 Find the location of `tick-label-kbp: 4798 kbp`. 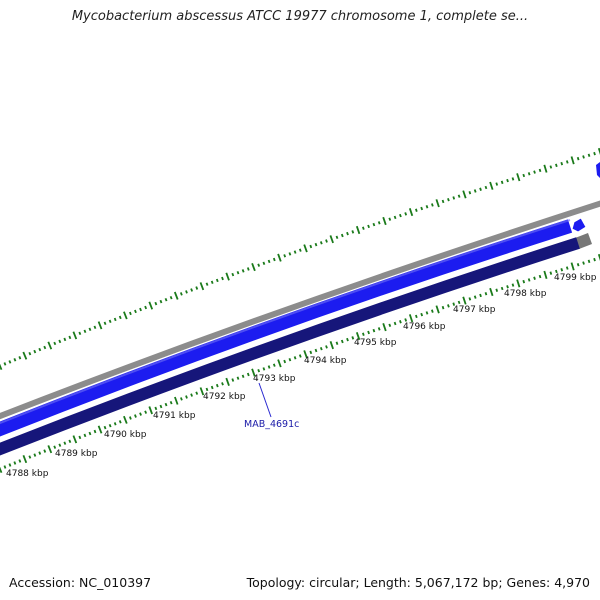

tick-label-kbp: 4798 kbp is located at coordinates (525, 294).